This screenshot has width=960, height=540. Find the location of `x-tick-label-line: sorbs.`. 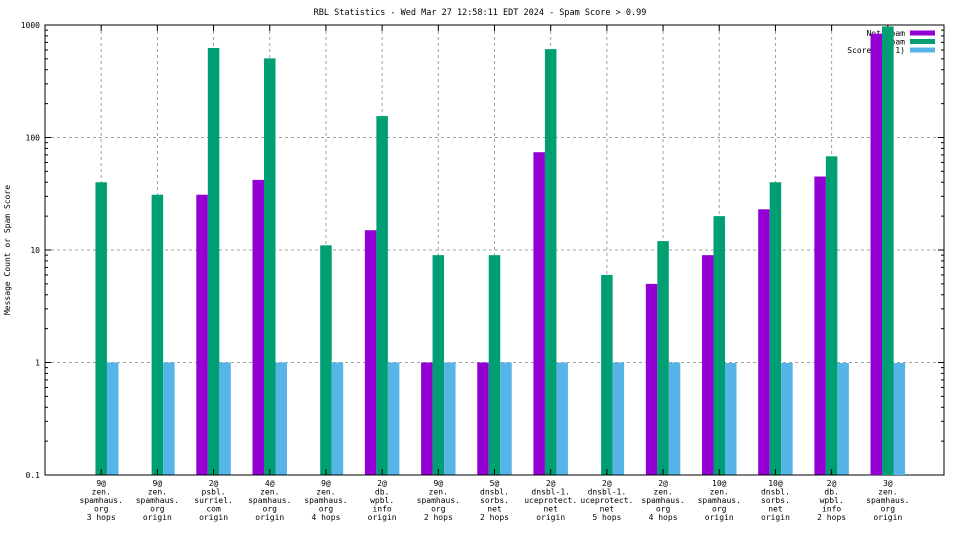

x-tick-label-line: sorbs. is located at coordinates (775, 500).